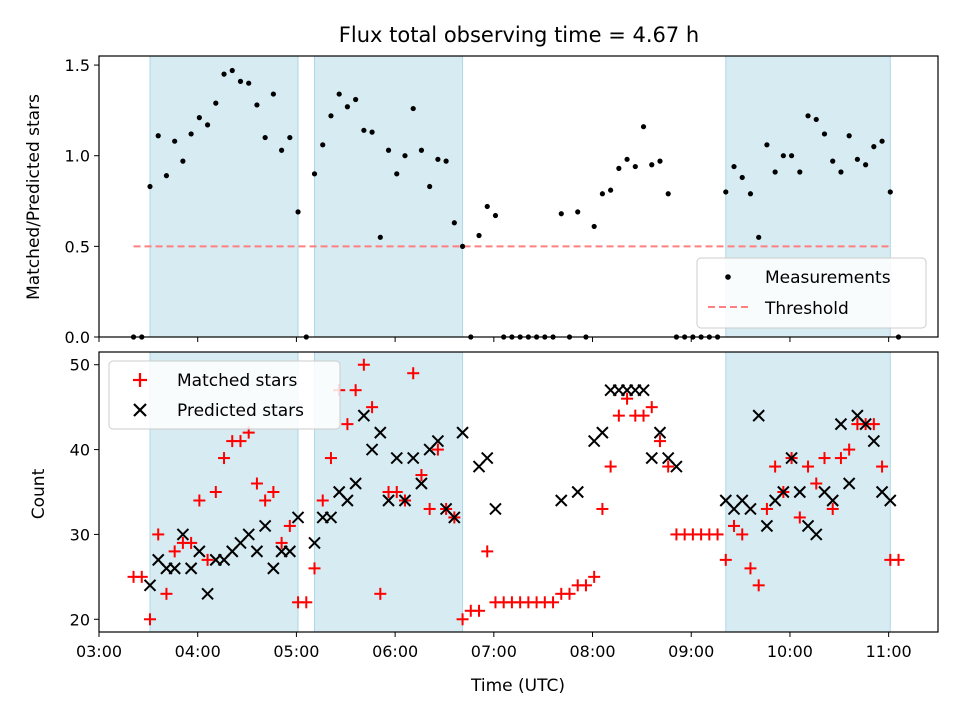 This screenshot has width=960, height=720. What do you see at coordinates (808, 492) in the screenshot?
I see `bottom-shaded-interval` at bounding box center [808, 492].